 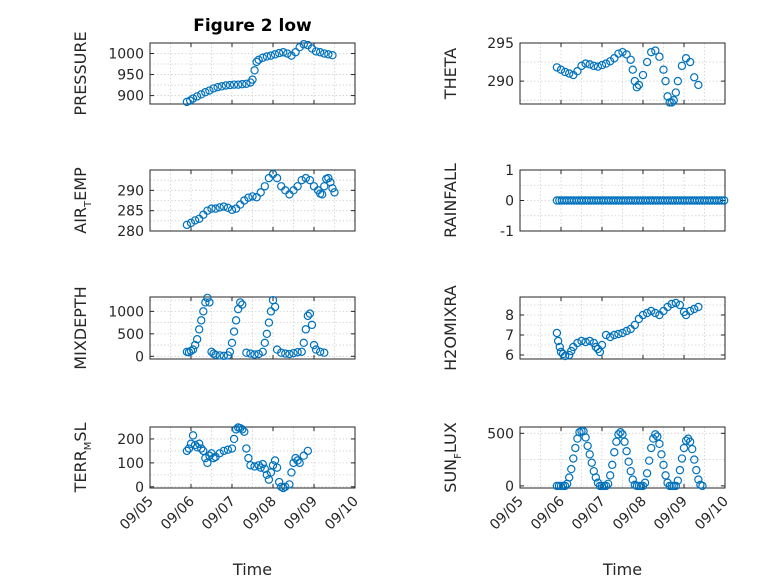 I want to click on y-tick-label: 200, so click(x=130, y=440).